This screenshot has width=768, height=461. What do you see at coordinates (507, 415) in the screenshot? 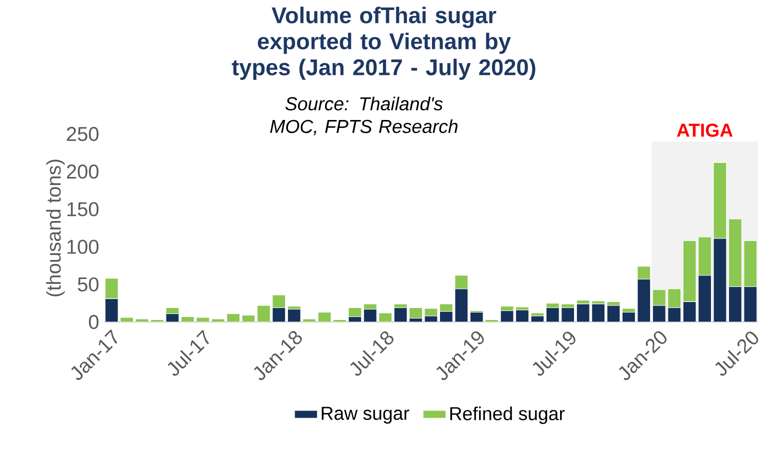
I see `legend-label: Refined sugar` at bounding box center [507, 415].